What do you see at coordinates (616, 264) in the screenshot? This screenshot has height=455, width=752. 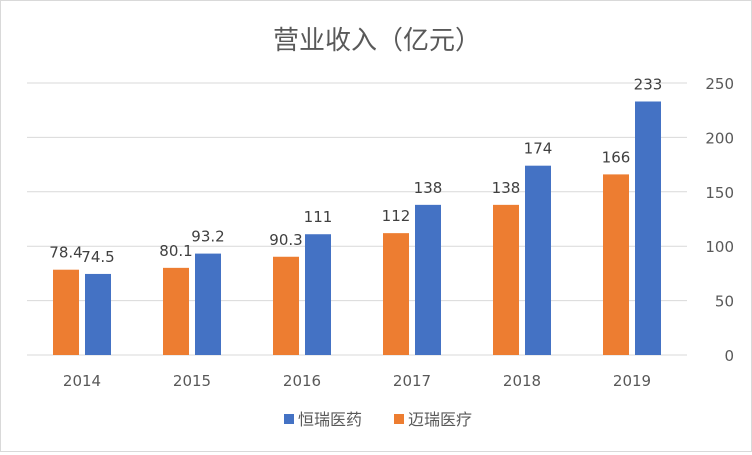 I see `bar-mindray-2019` at bounding box center [616, 264].